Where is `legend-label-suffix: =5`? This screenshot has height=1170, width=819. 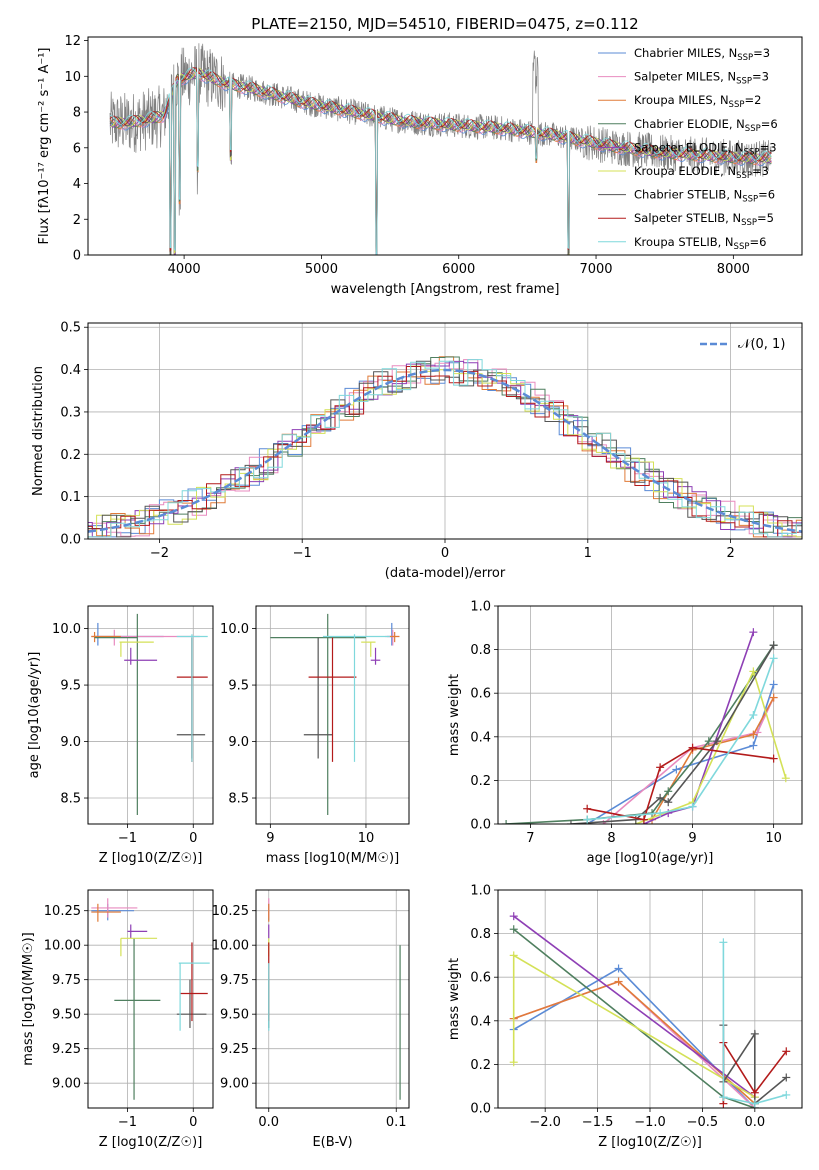 legend-label-suffix: =5 is located at coordinates (765, 218).